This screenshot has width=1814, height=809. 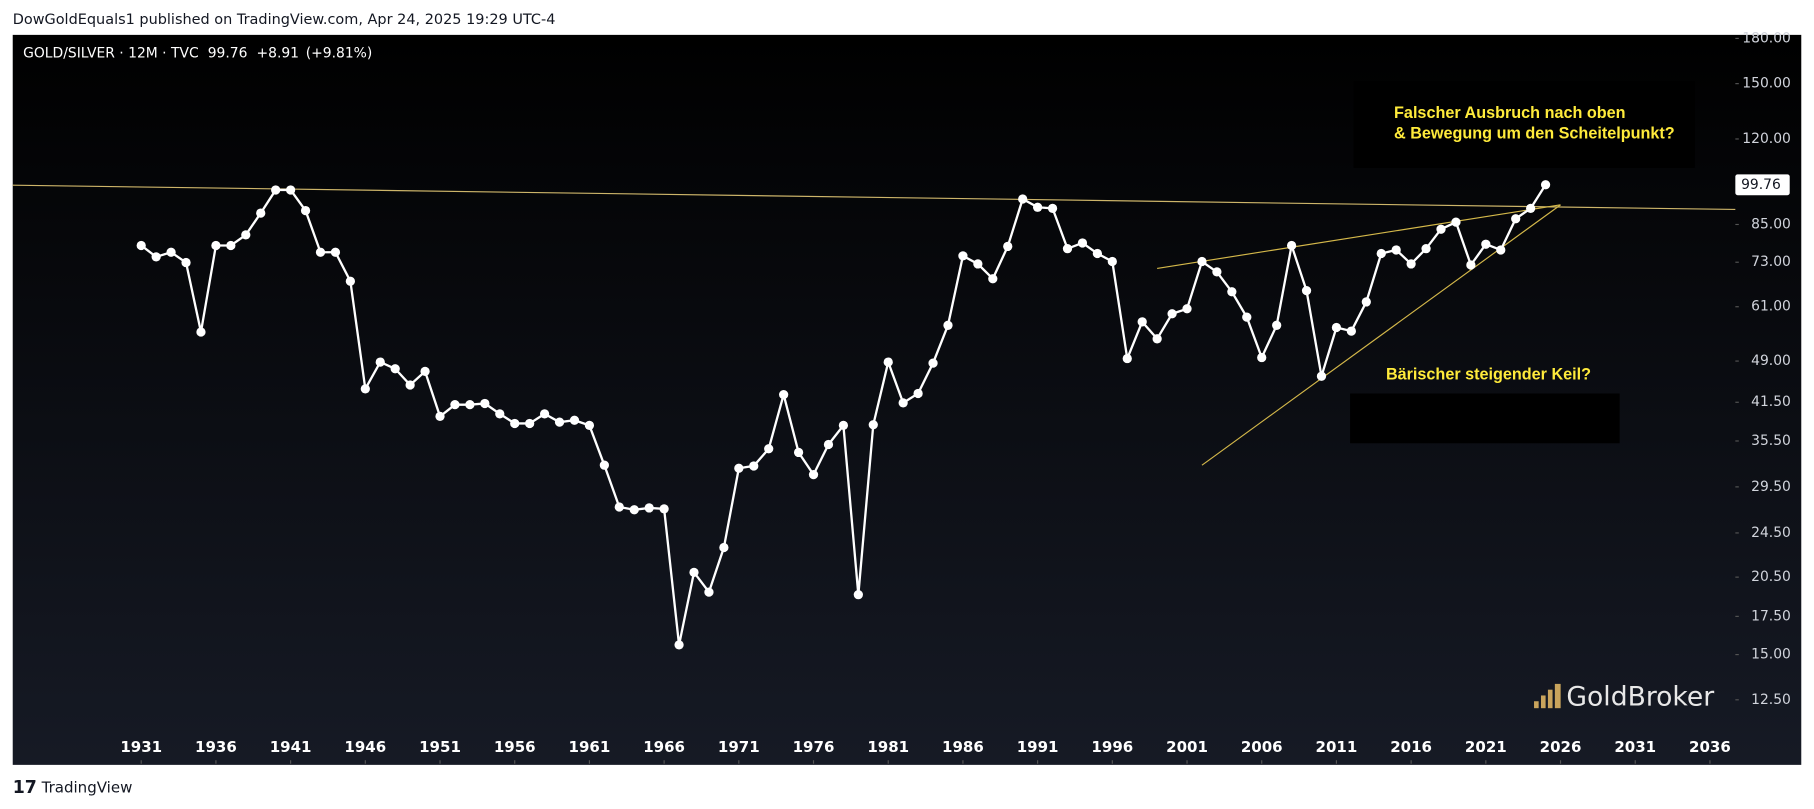 I want to click on x-tick-label: 2031, so click(x=1635, y=747).